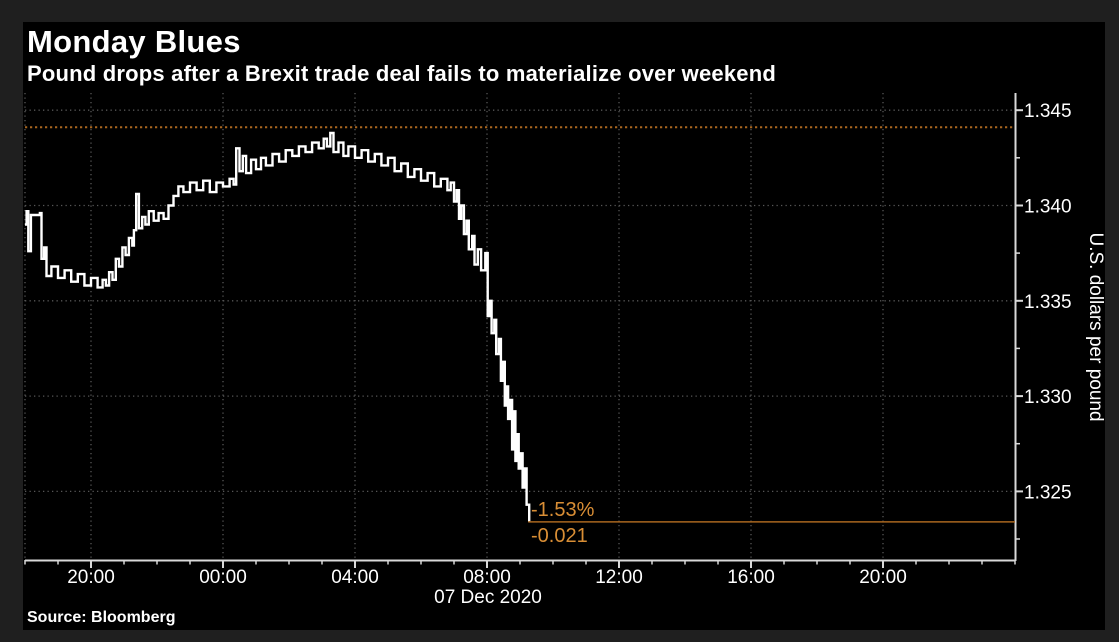  What do you see at coordinates (1095, 326) in the screenshot?
I see `y-axis-title: U.S. dollars per pound` at bounding box center [1095, 326].